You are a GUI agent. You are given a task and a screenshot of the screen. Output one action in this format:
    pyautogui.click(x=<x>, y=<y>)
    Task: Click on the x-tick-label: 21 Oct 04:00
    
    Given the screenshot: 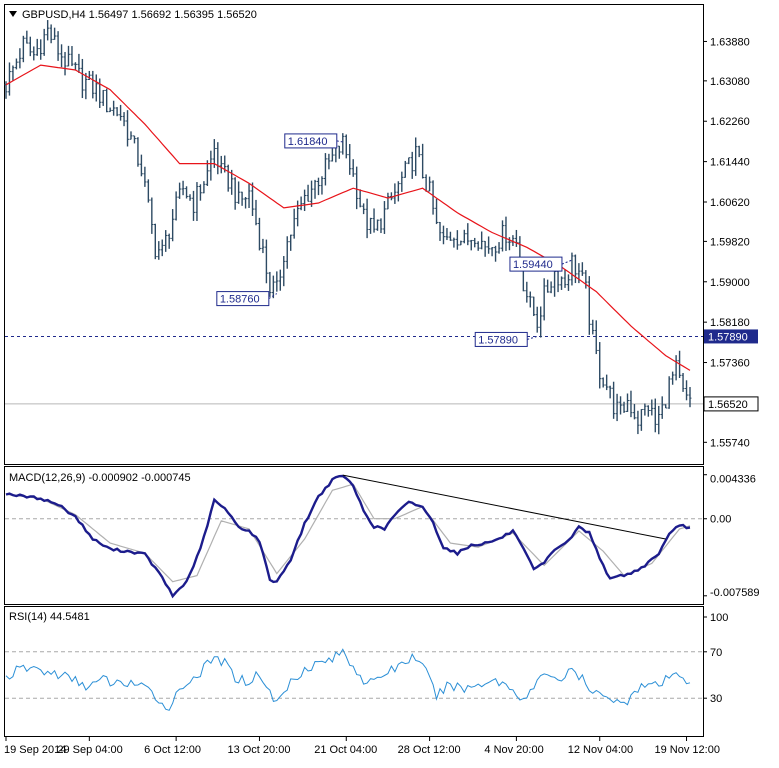 What is the action you would take?
    pyautogui.click(x=345, y=750)
    